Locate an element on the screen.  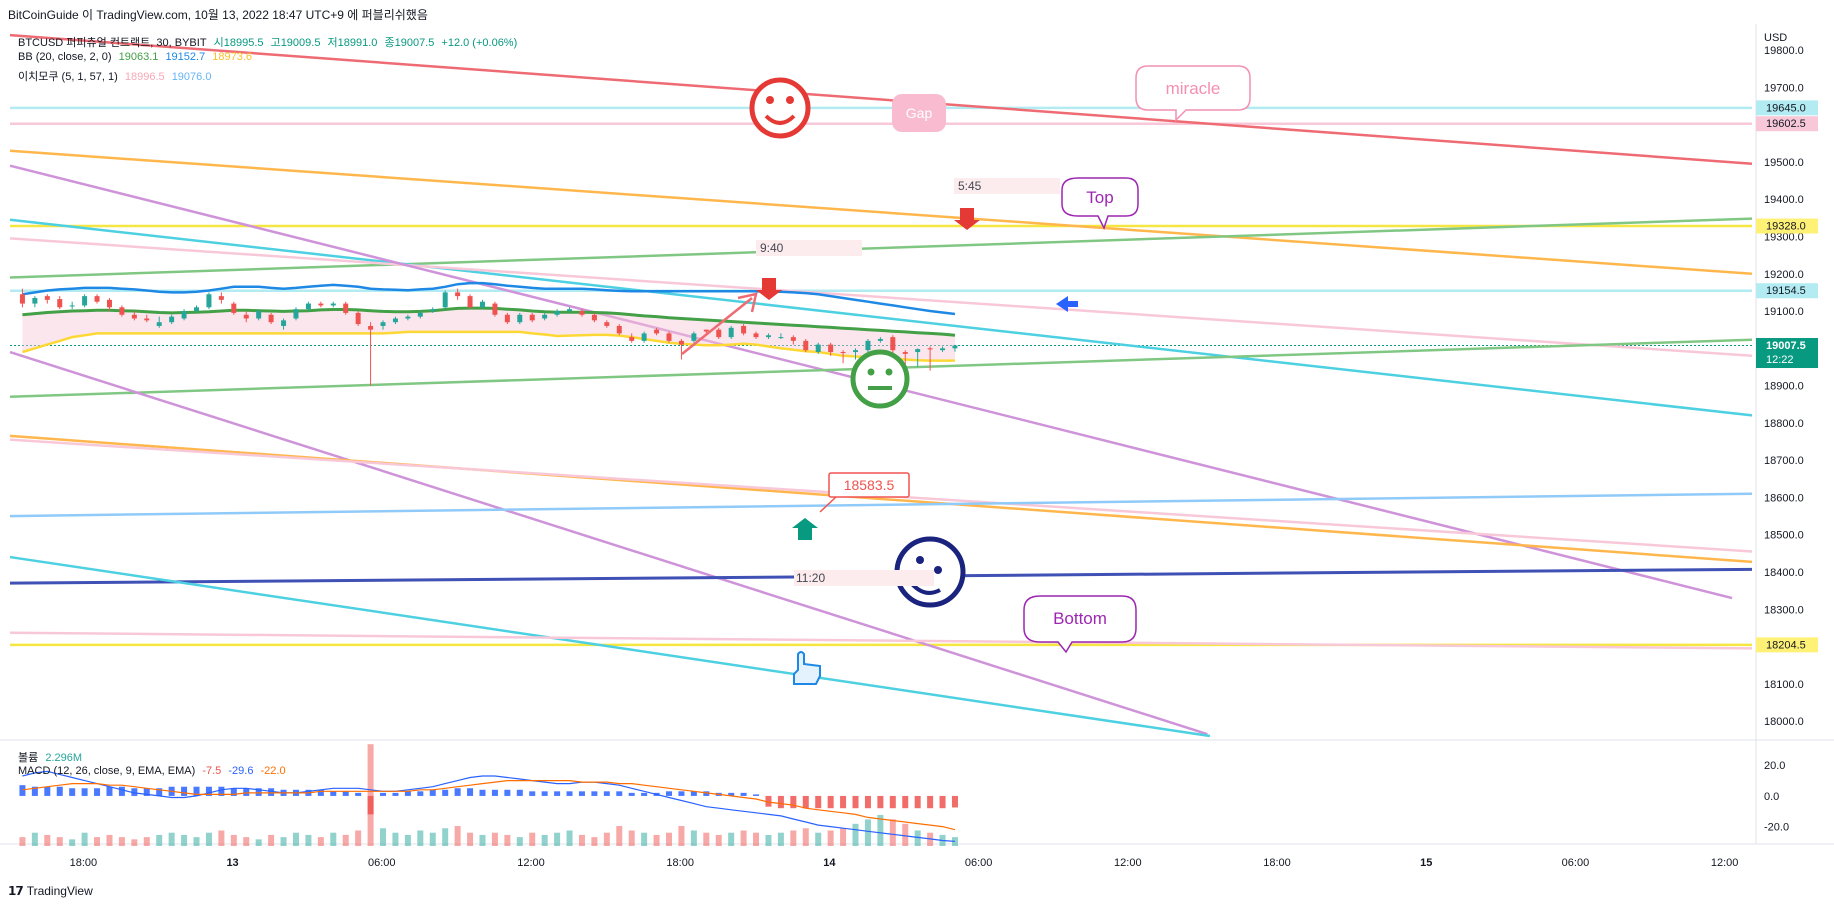
bottom-label: Bottom is located at coordinates (1080, 618).